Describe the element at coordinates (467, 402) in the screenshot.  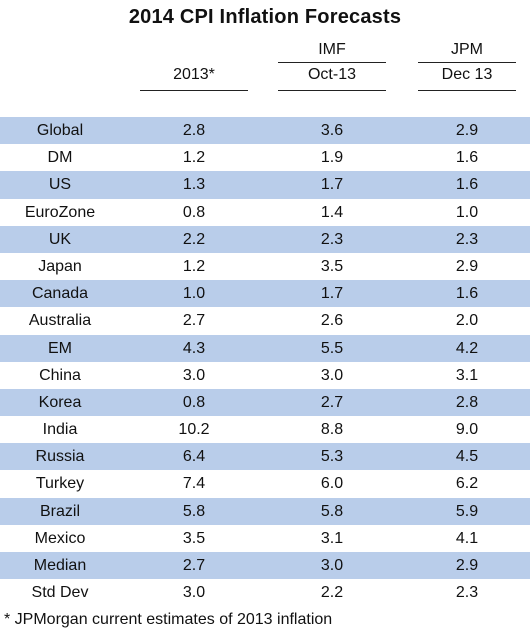
I see `value-jpm-dec13: 2.8` at that location.